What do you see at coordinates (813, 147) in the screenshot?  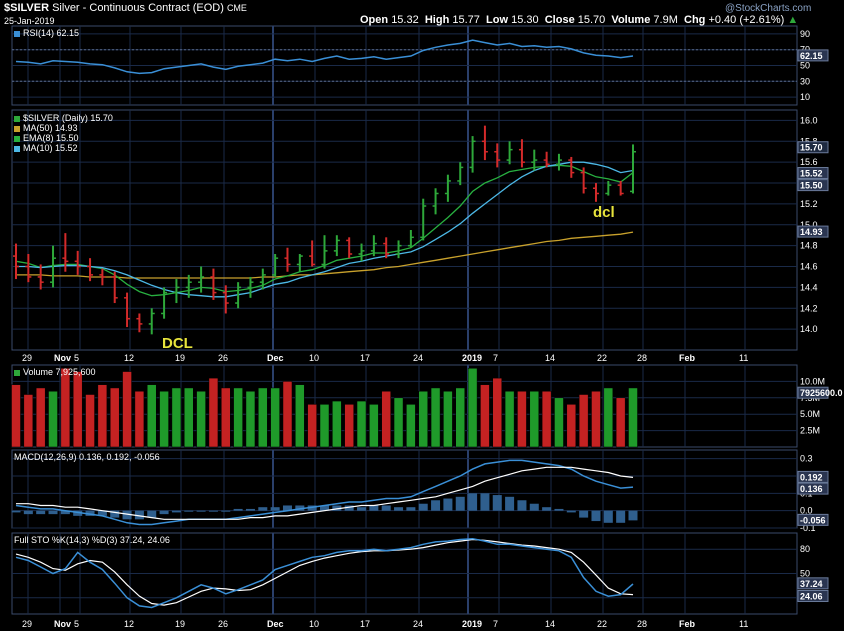 I see `price-last-close-badge` at bounding box center [813, 147].